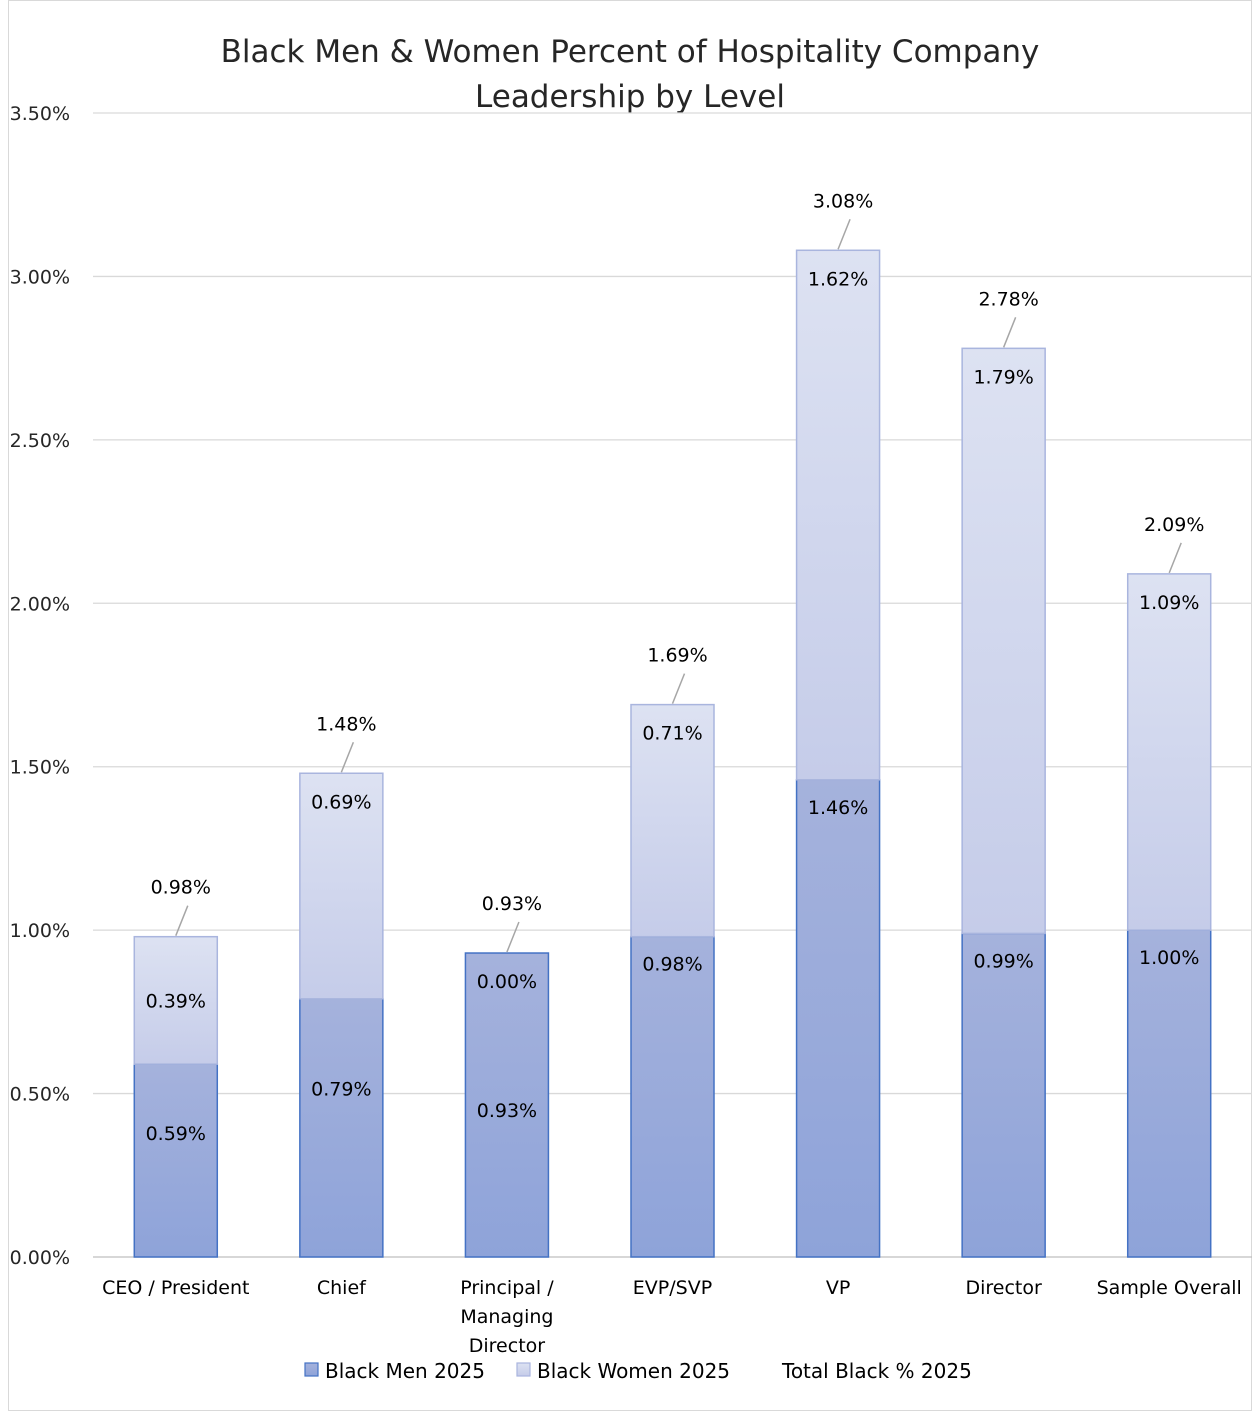  What do you see at coordinates (672, 1288) in the screenshot?
I see `x-category-label: EVP/SVP` at bounding box center [672, 1288].